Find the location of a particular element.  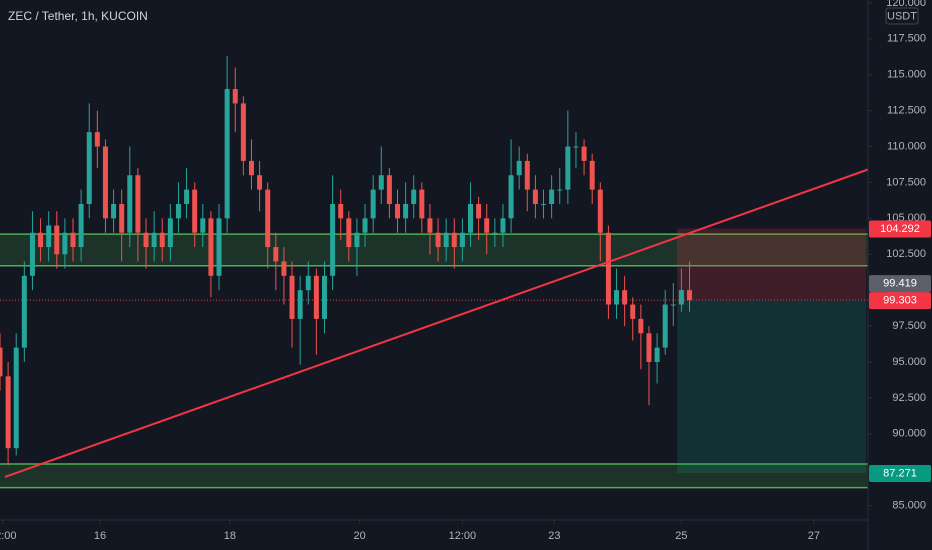

stop-area is located at coordinates (772, 264).